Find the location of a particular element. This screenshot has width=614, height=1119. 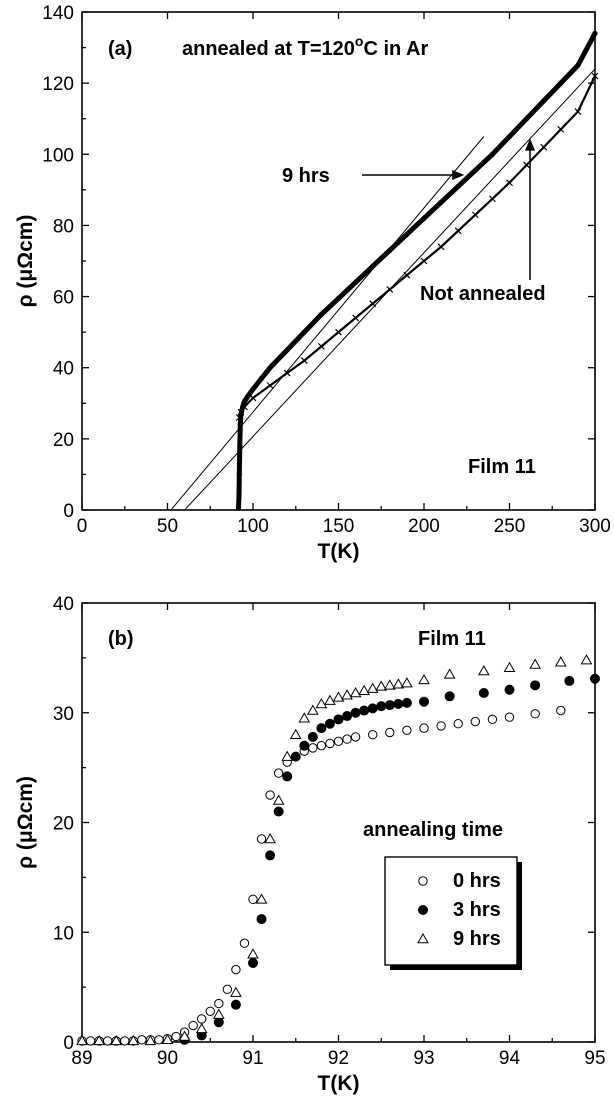

panel-b-y-axis-label: ρ (μΩcm) is located at coordinates (25, 822).